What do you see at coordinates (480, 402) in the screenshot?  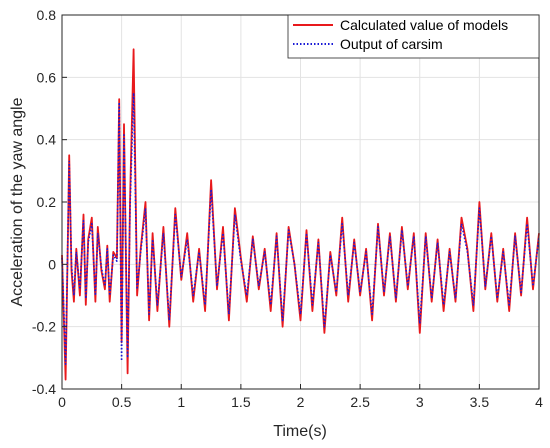 I see `x-tick-label: 3.5` at bounding box center [480, 402].